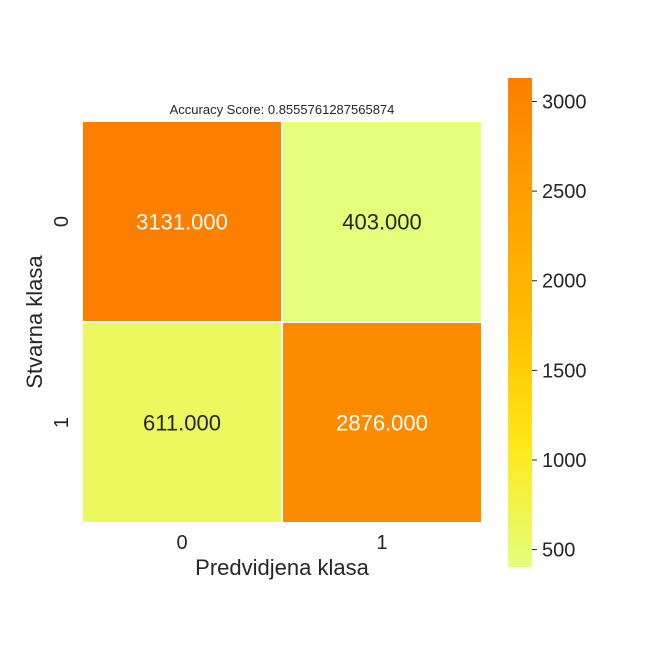 The height and width of the screenshot is (648, 648). What do you see at coordinates (34, 322) in the screenshot?
I see `y-axis-label: Stvarna klasa` at bounding box center [34, 322].